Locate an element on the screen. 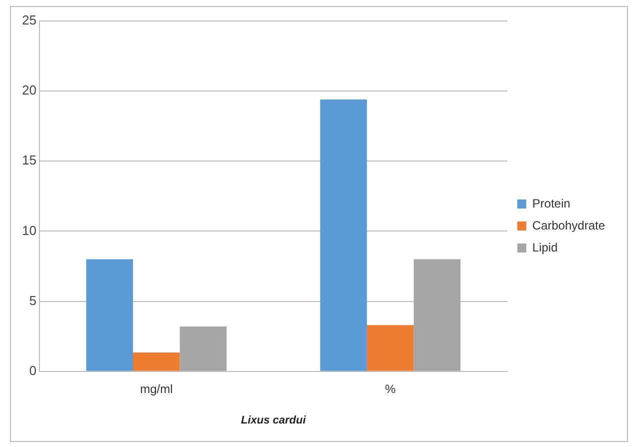 The image size is (634, 447). y-tick-label: 20 is located at coordinates (29, 90).